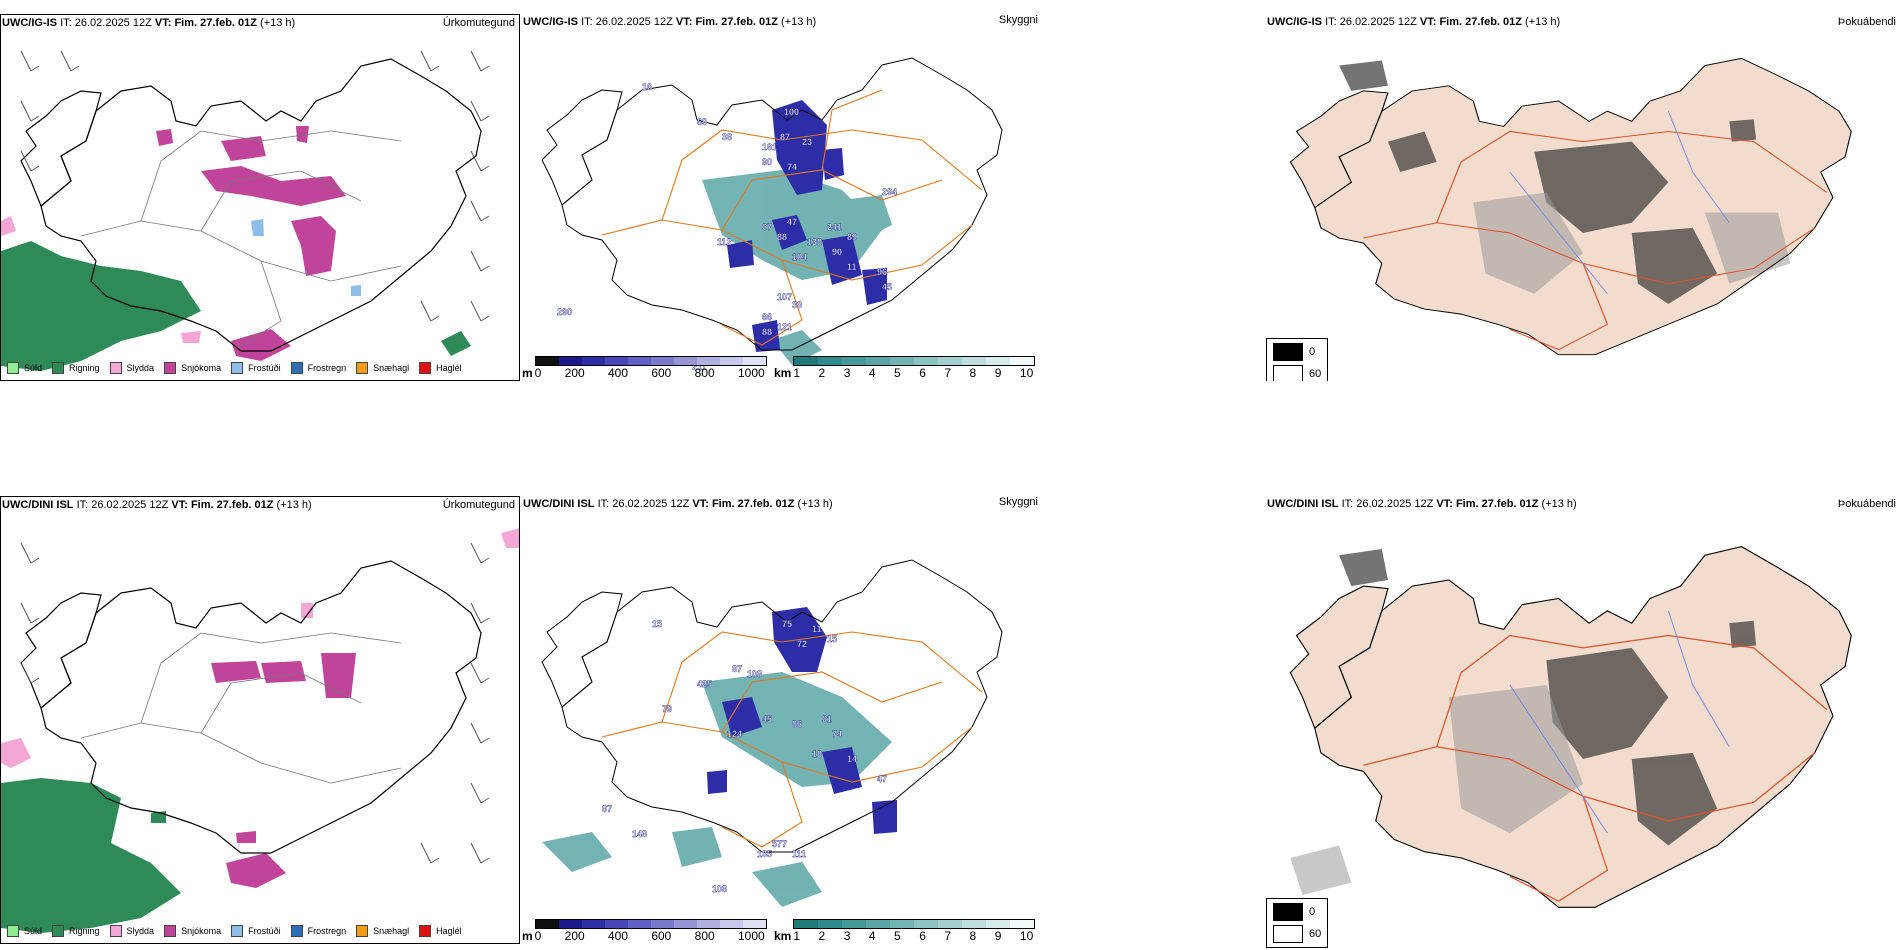  Describe the element at coordinates (797, 724) in the screenshot. I see `cloud-base-value: 86` at that location.